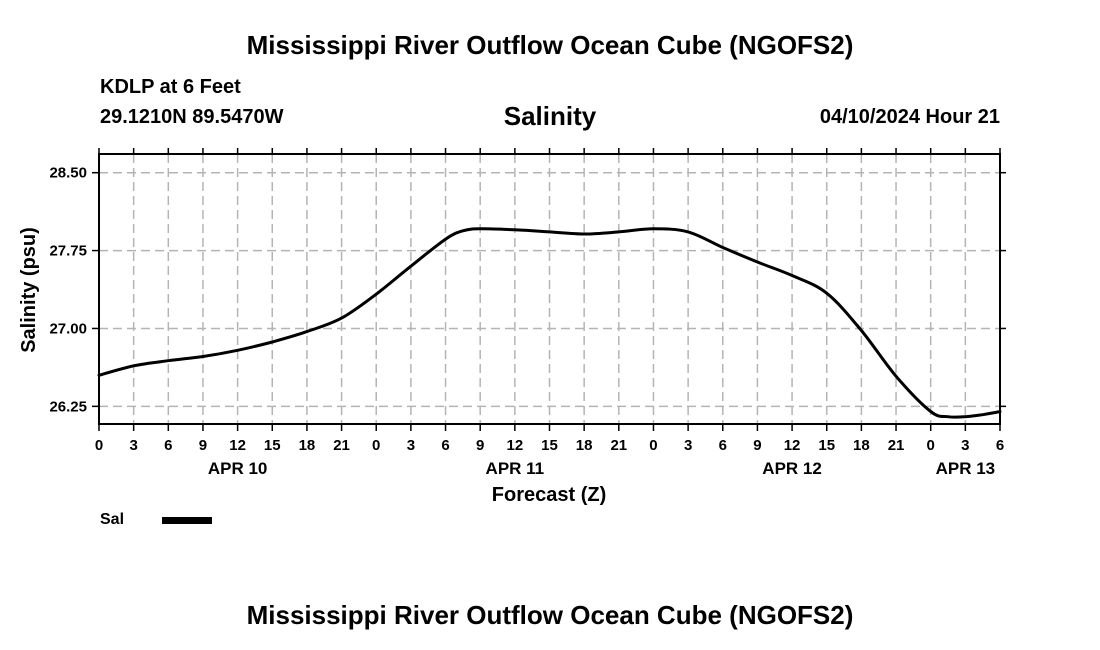  I want to click on x-date-label: APR 10, so click(238, 468).